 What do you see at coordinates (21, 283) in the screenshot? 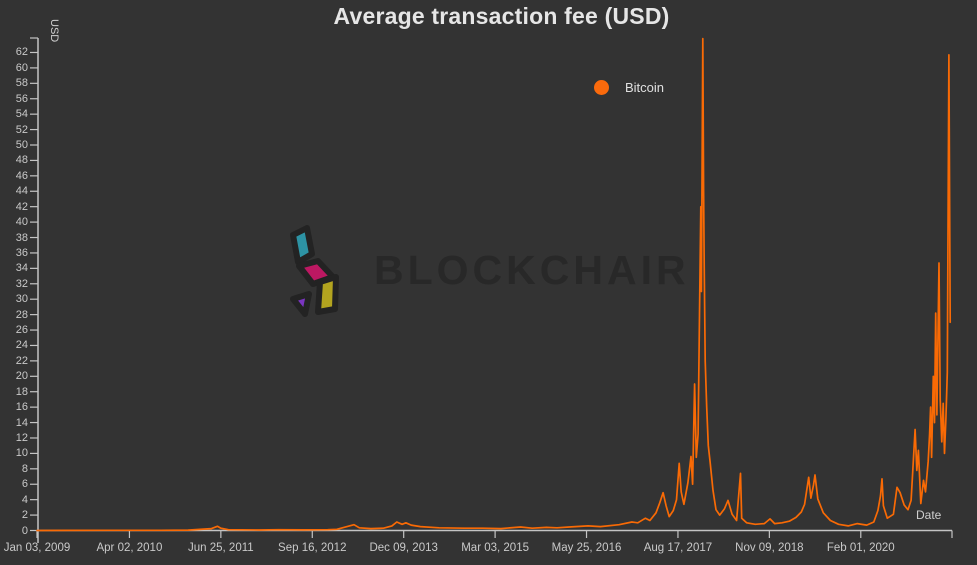
I see `y-tick-label: 32` at bounding box center [21, 283].